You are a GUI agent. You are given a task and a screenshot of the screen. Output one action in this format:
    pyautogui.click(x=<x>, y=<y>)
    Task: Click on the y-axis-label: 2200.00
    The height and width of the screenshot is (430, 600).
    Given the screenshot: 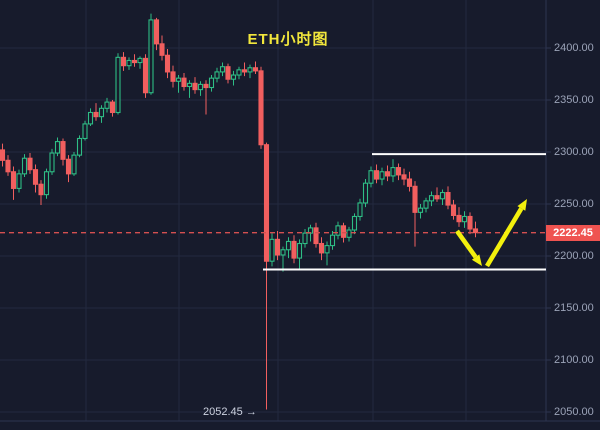 What is the action you would take?
    pyautogui.click(x=574, y=255)
    